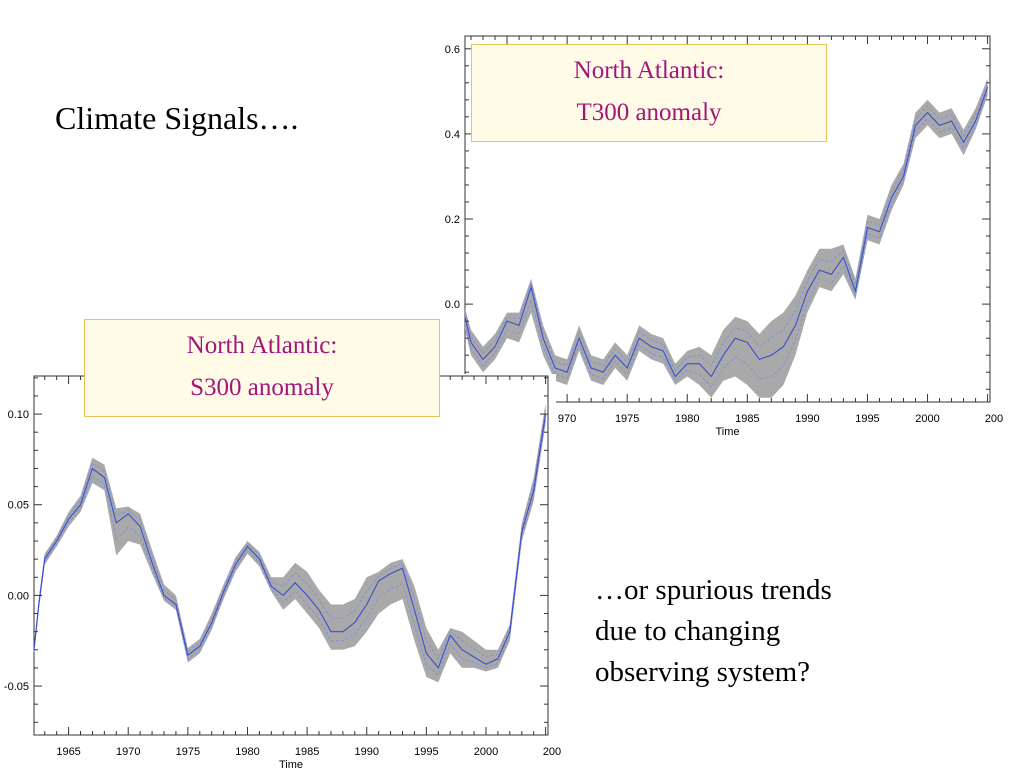 The image size is (1024, 768). Describe the element at coordinates (703, 672) in the screenshot. I see `caption-line-3: observing system?` at that location.